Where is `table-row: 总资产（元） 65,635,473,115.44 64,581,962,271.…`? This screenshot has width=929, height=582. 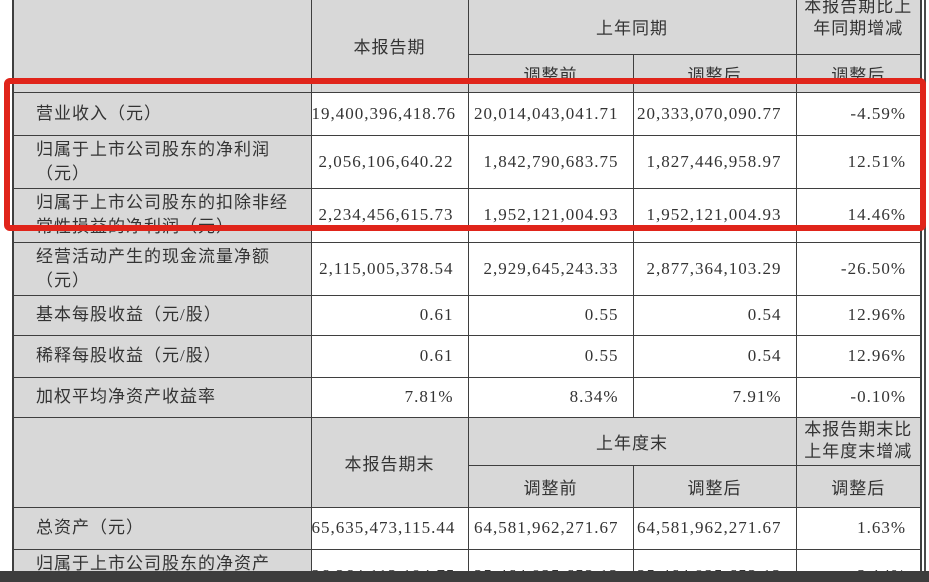 table-row: 总资产（元） 65,635,473,115.44 64,581,962,271.… is located at coordinates (467, 528).